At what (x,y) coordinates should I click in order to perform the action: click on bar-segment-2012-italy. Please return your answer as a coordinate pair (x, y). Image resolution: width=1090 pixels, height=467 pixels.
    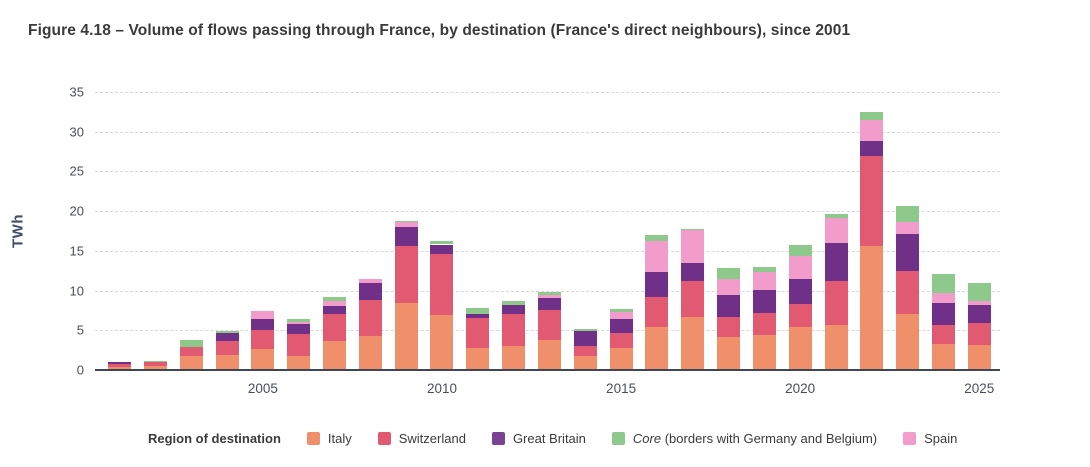
    Looking at the image, I should click on (514, 358).